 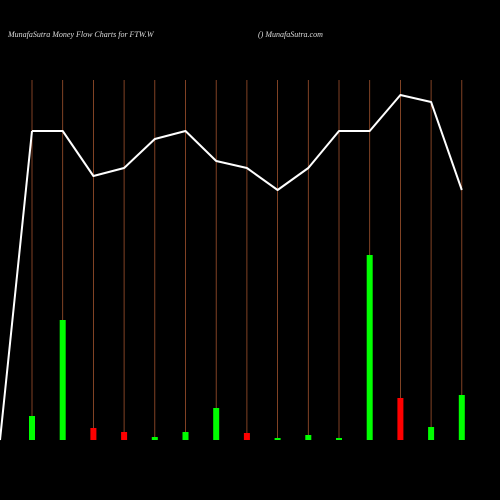 I want to click on line-lead-in, so click(x=16, y=285).